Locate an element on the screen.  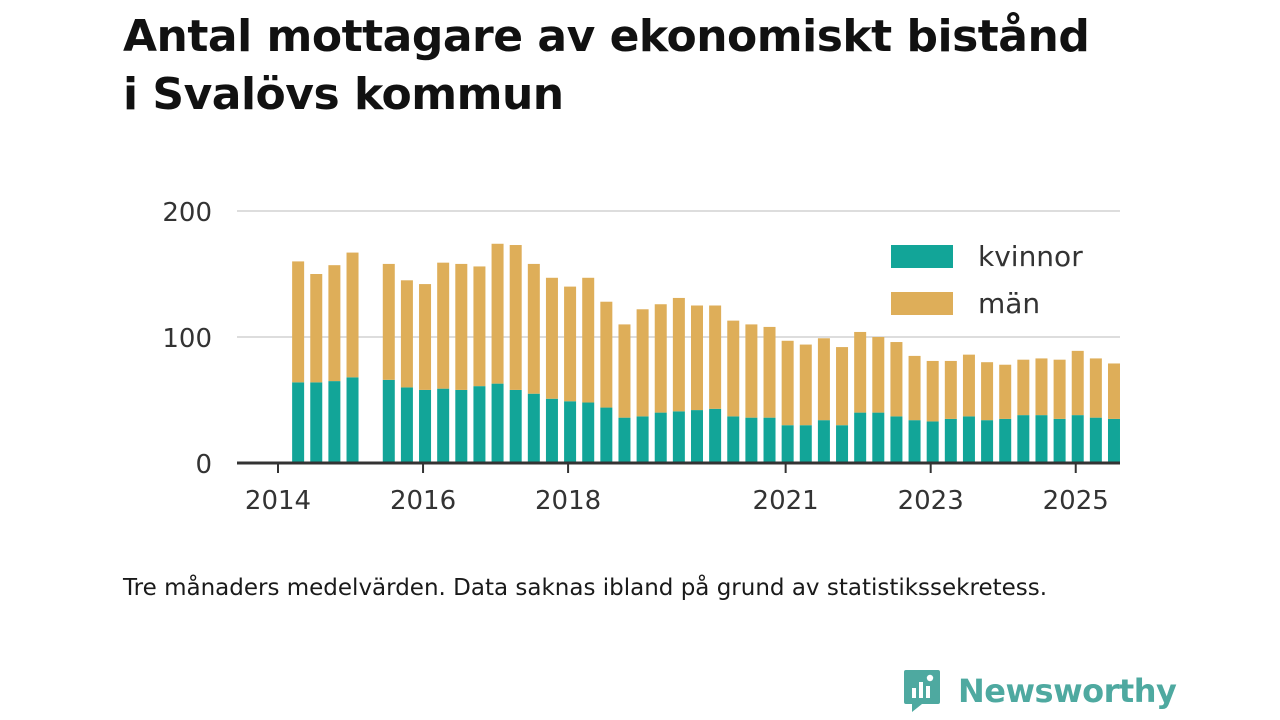
x-tick-label-2023: 2023 is located at coordinates (931, 501).